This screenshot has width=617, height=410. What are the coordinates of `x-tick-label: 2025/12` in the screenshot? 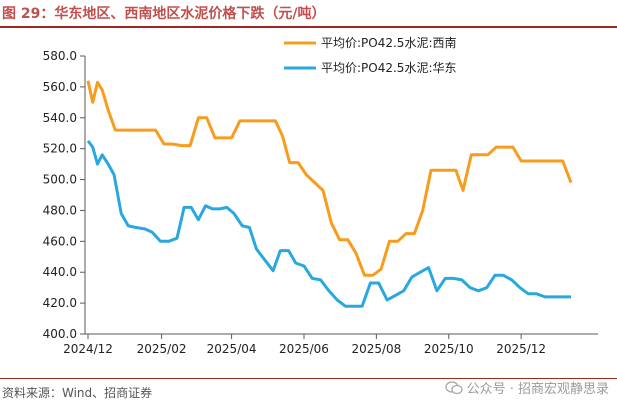 It's located at (521, 349).